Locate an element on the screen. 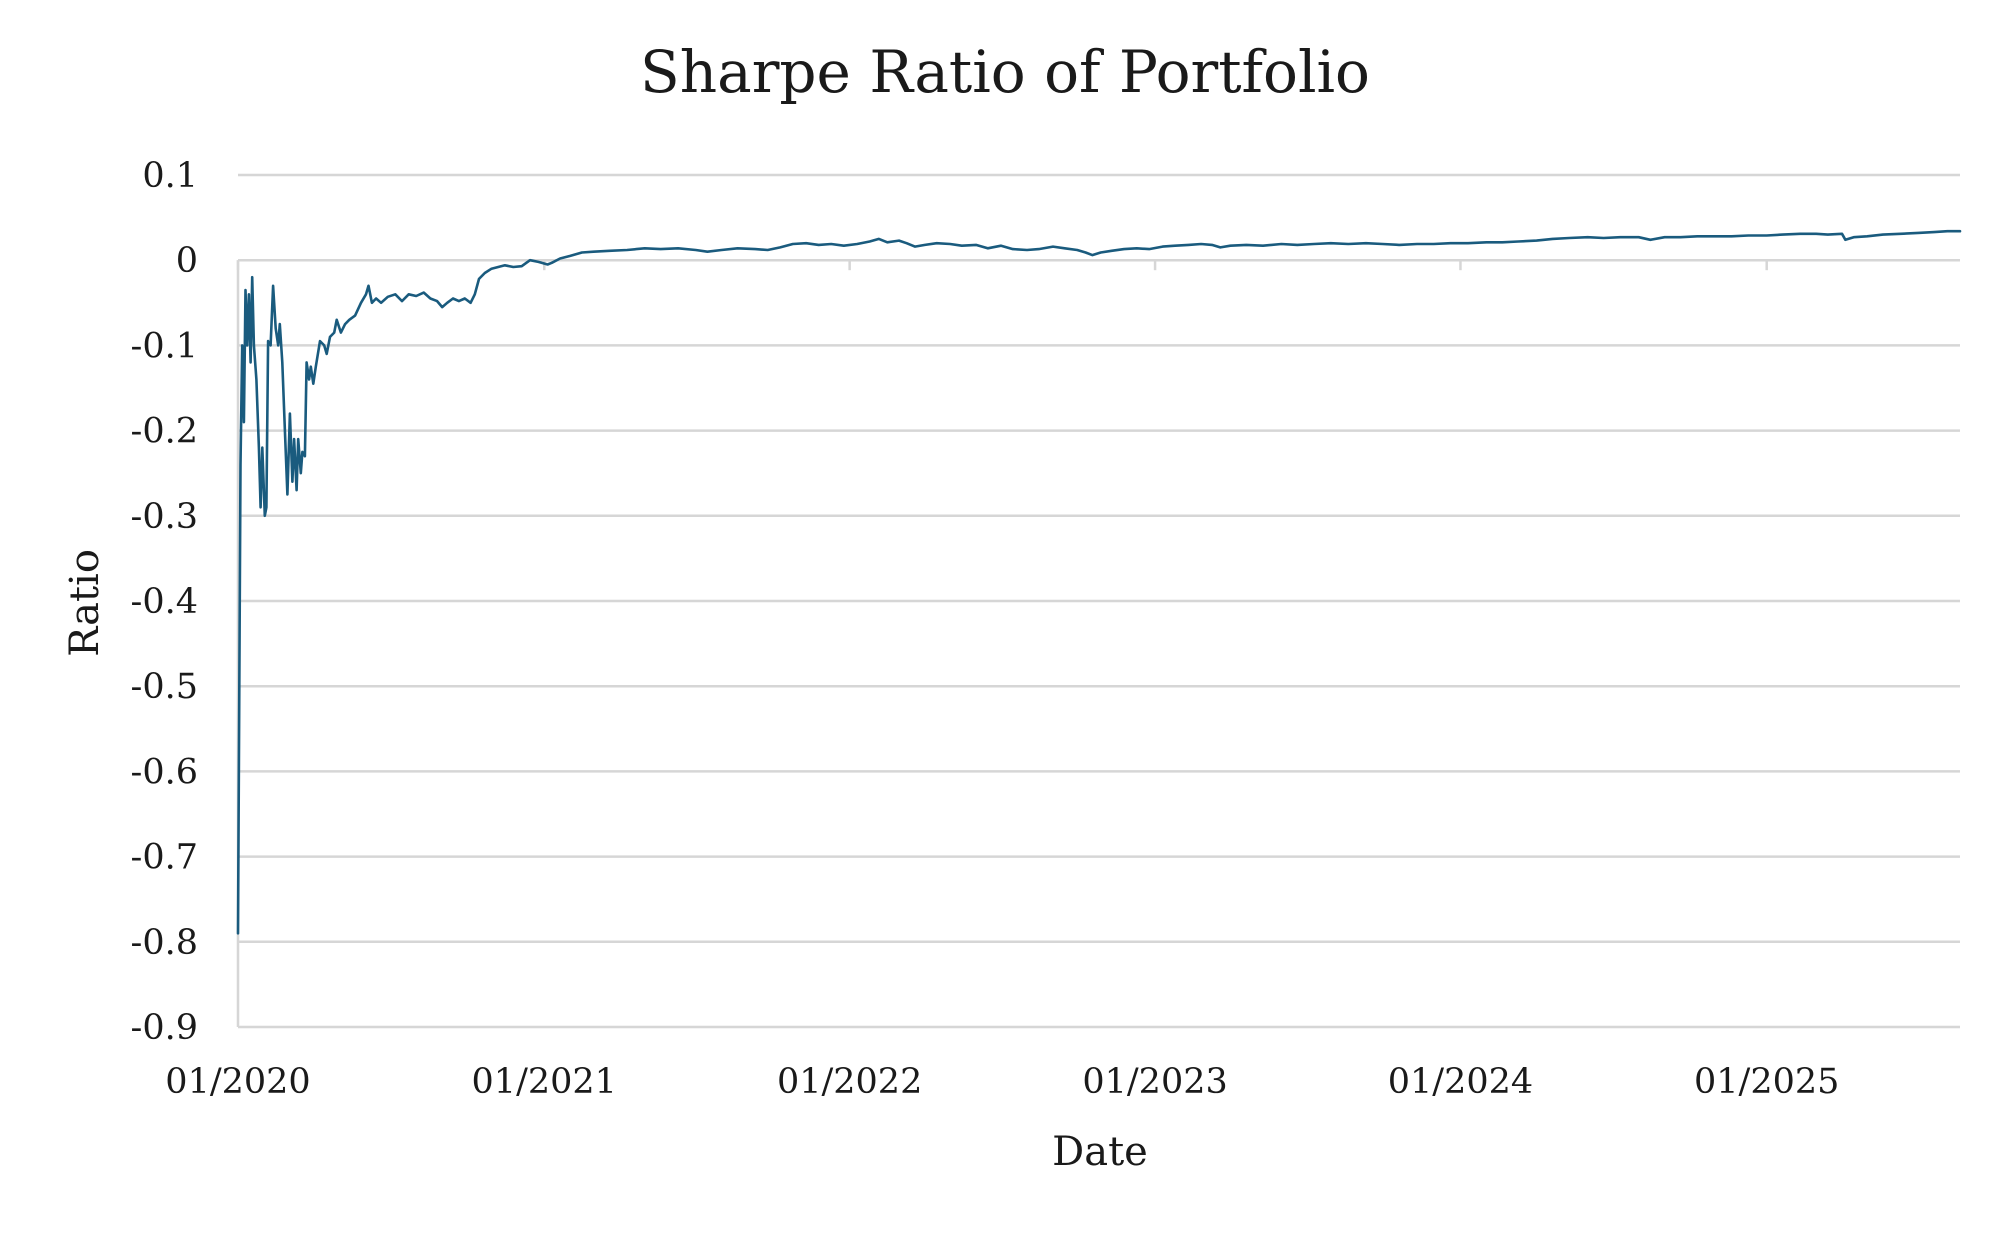  x-axis-ticks is located at coordinates (1002, 265).